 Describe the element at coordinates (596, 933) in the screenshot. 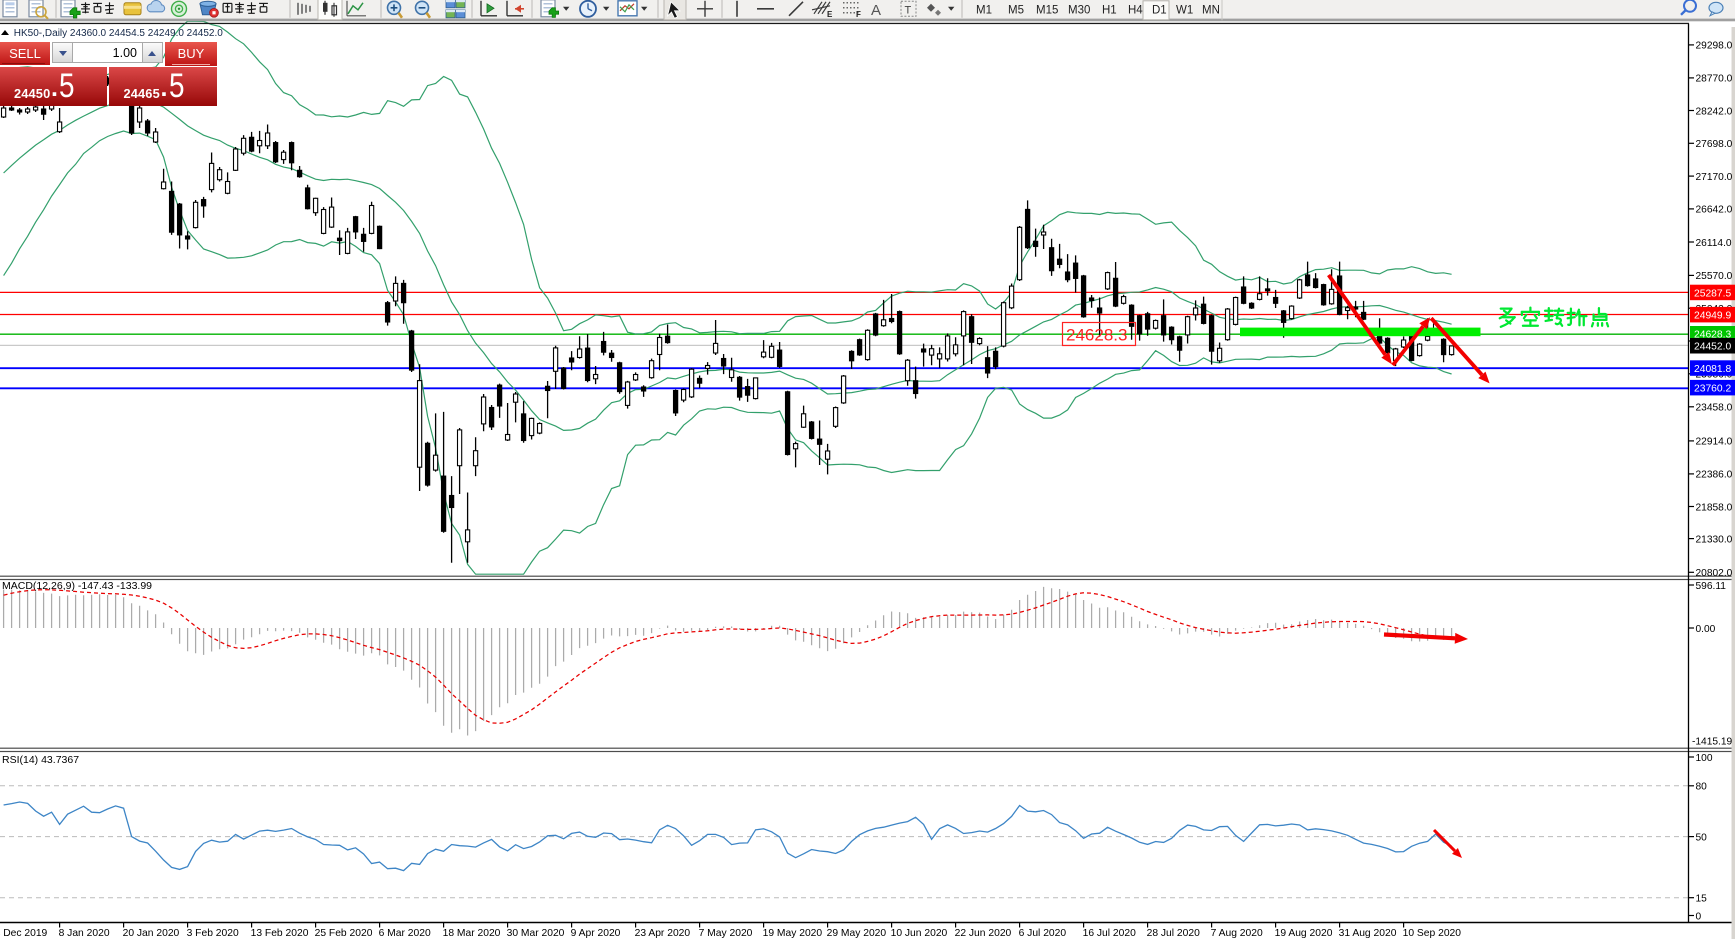

I see `svg-text: 9 Apr 2020` at that location.